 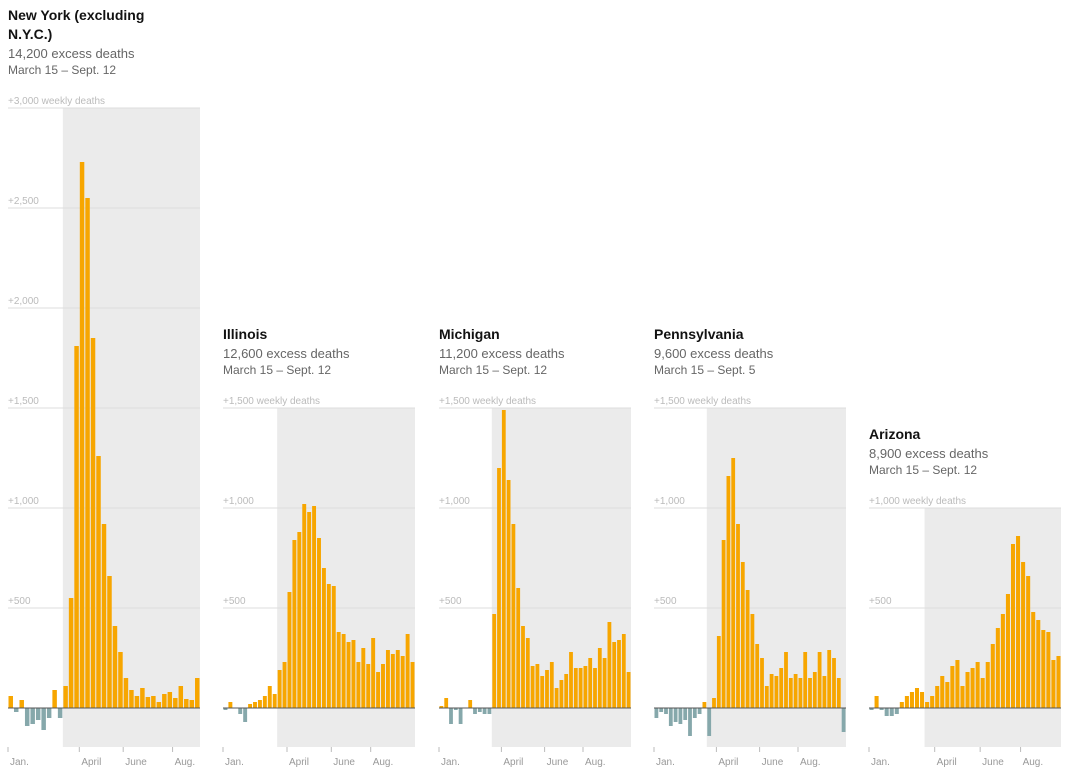 What do you see at coordinates (91, 762) in the screenshot?
I see `x-tick-label: April` at bounding box center [91, 762].